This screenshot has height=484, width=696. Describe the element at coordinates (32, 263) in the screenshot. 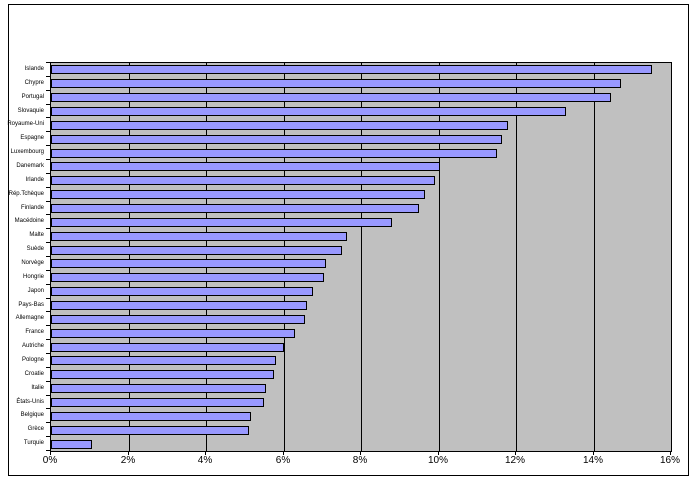

I see `category-label: Norvège` at that location.